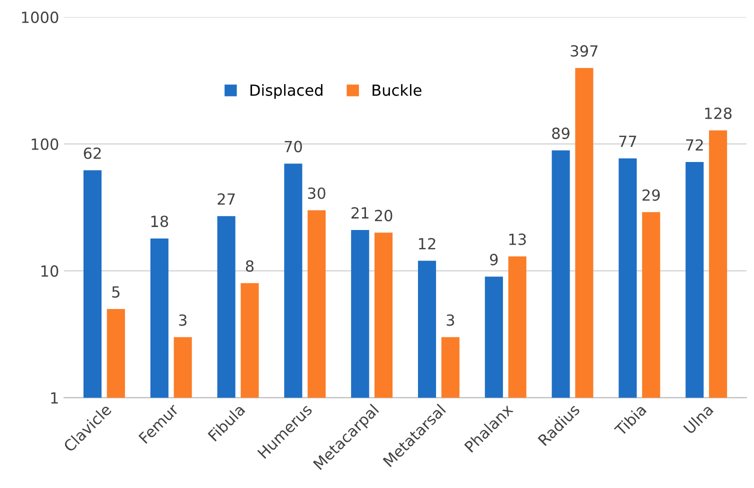 The height and width of the screenshot is (488, 754). What do you see at coordinates (317, 193) in the screenshot?
I see `data-label: 30` at bounding box center [317, 193].